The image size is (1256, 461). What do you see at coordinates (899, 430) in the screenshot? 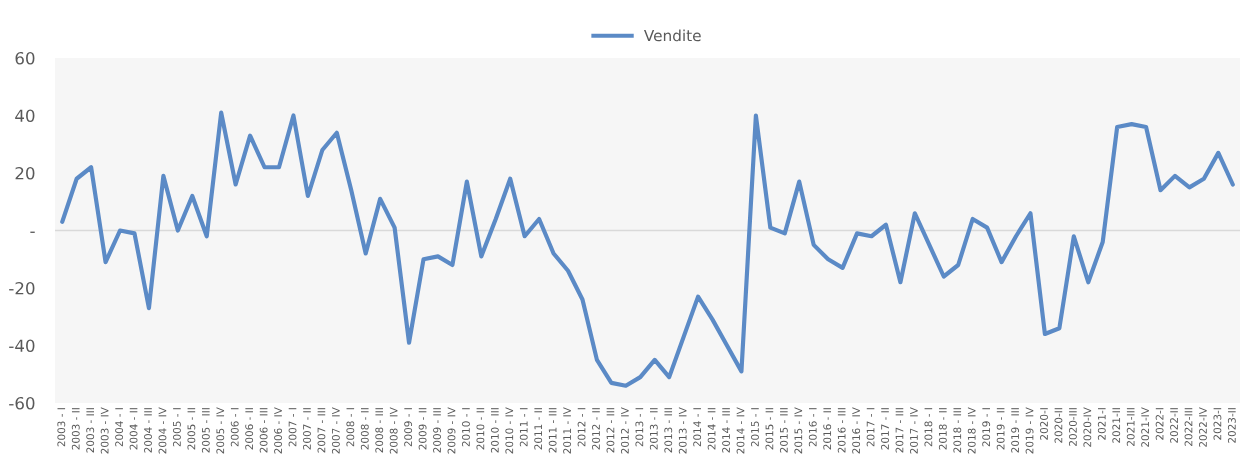
I see `x-tick-label: 2017 - III` at bounding box center [899, 430].